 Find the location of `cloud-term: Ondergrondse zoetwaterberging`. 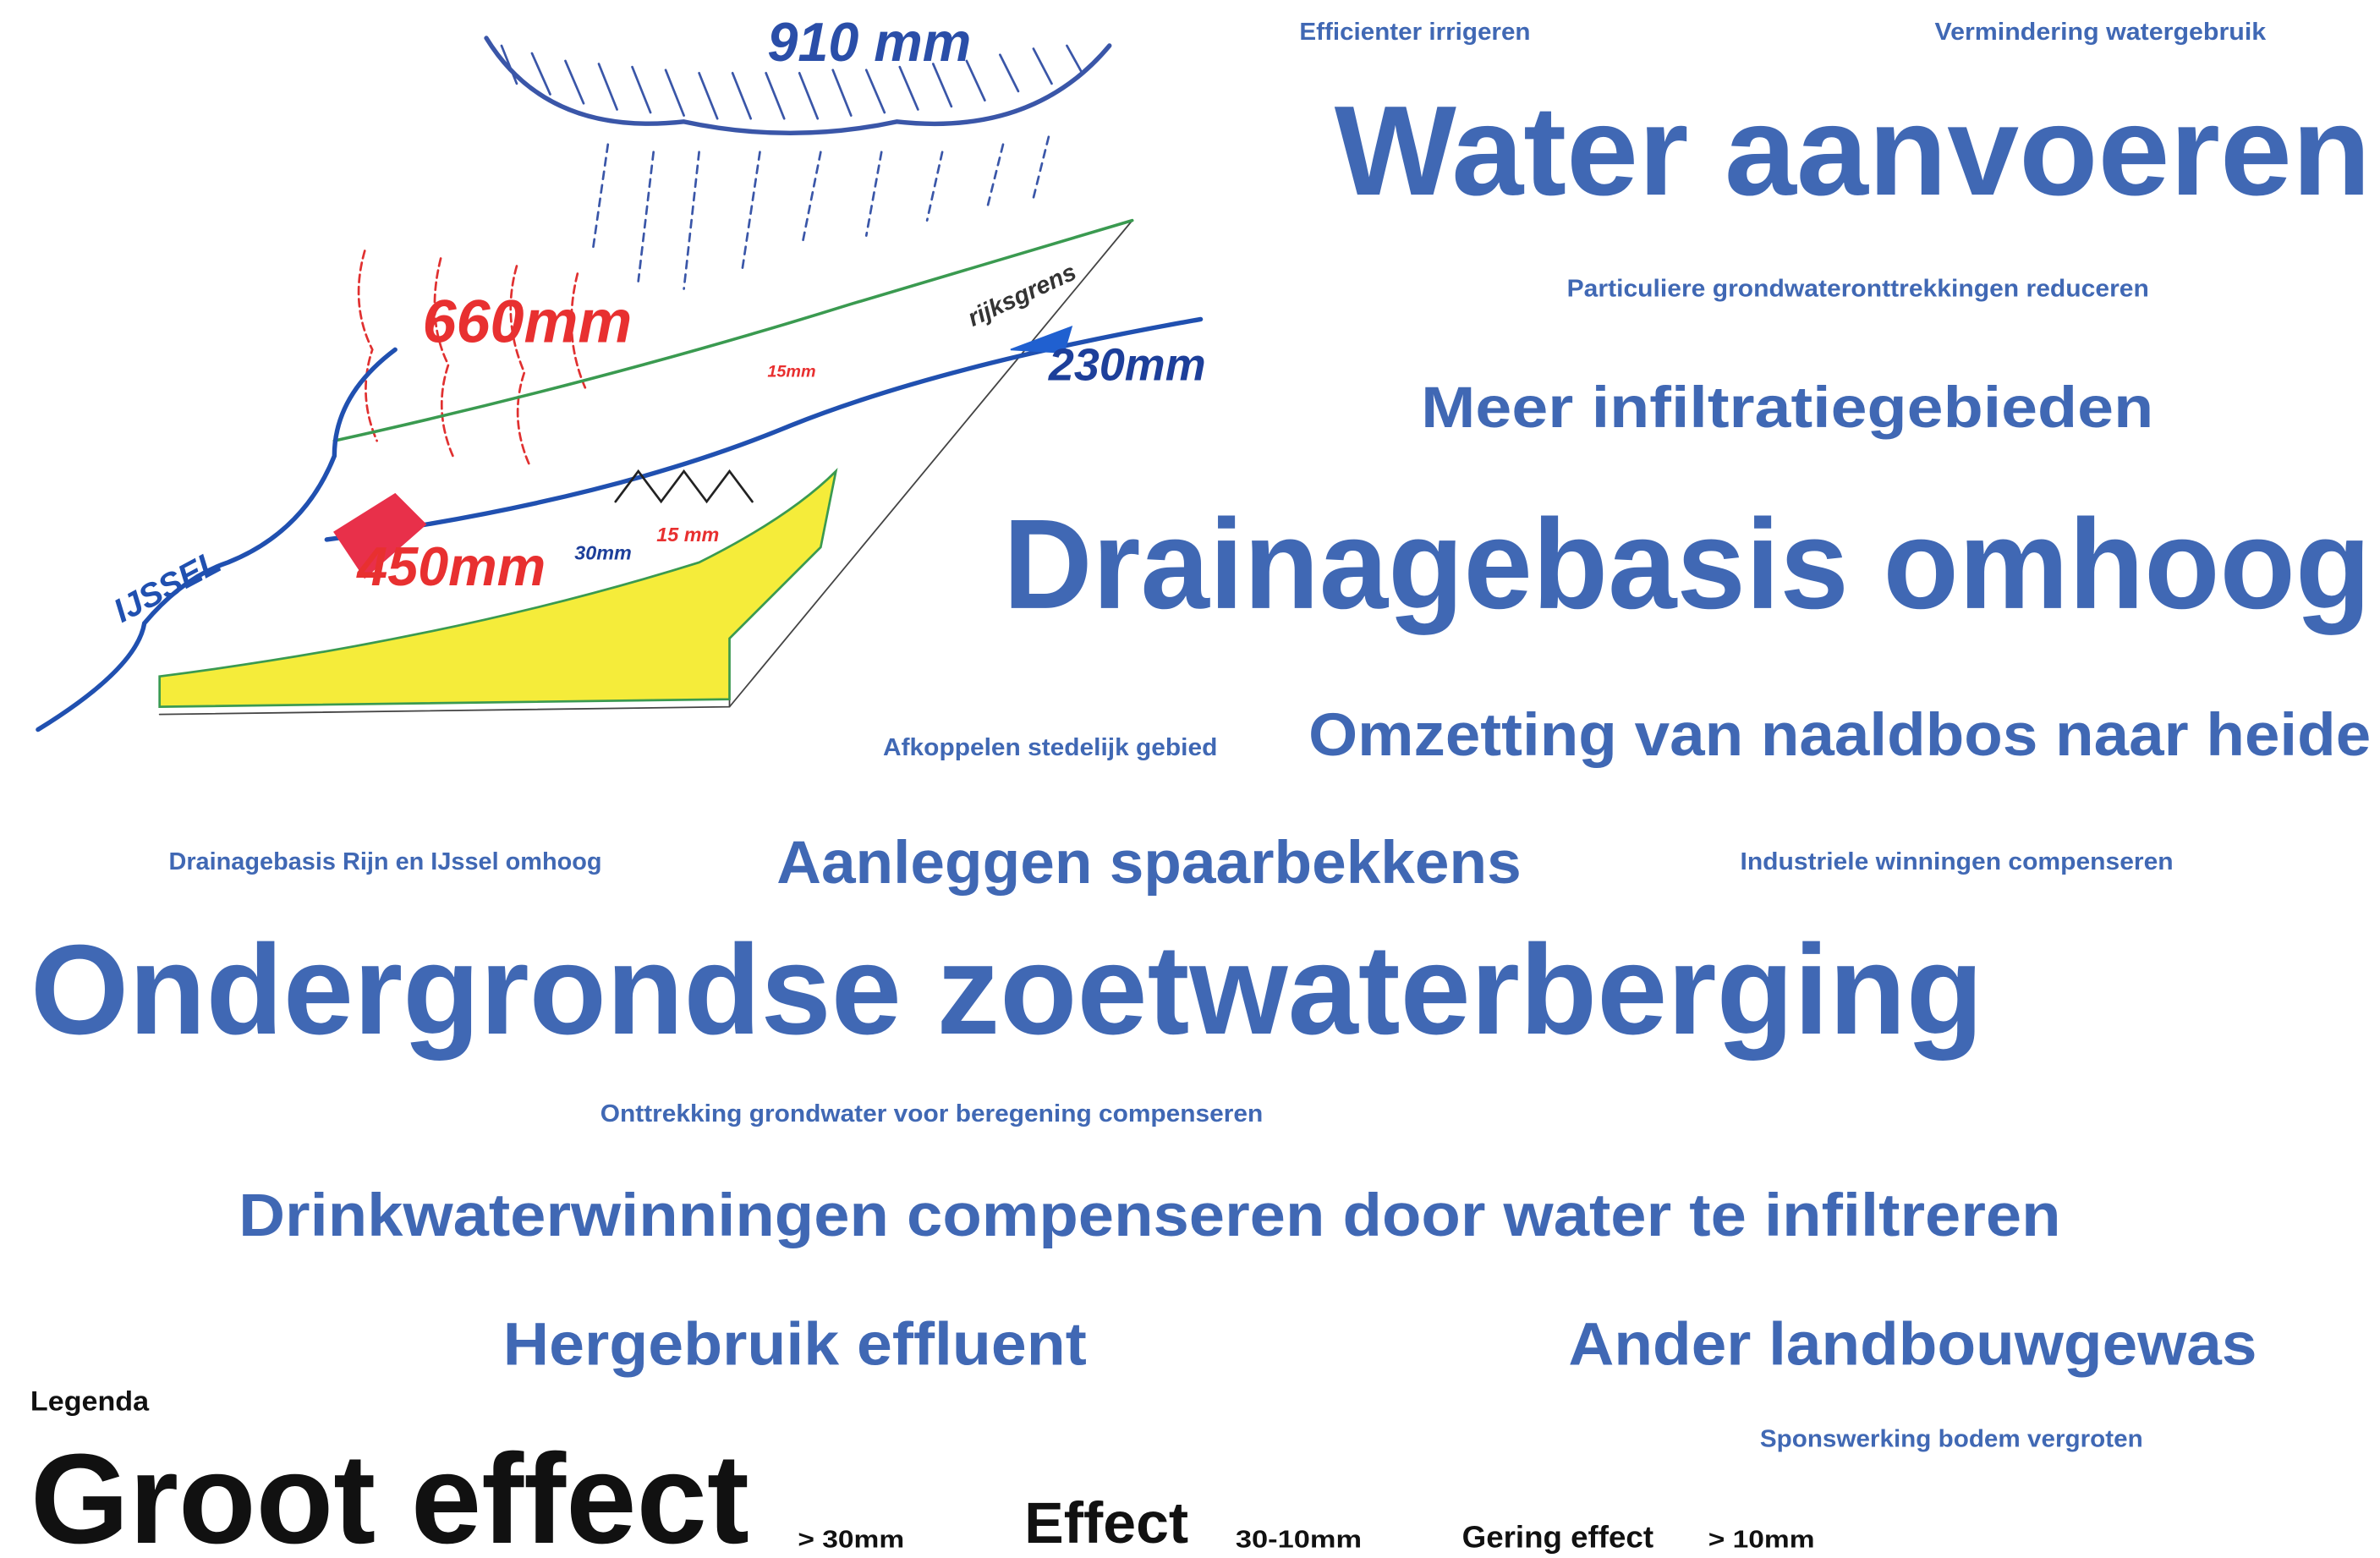

cloud-term: Ondergrondse zoetwaterberging is located at coordinates (1006, 990).